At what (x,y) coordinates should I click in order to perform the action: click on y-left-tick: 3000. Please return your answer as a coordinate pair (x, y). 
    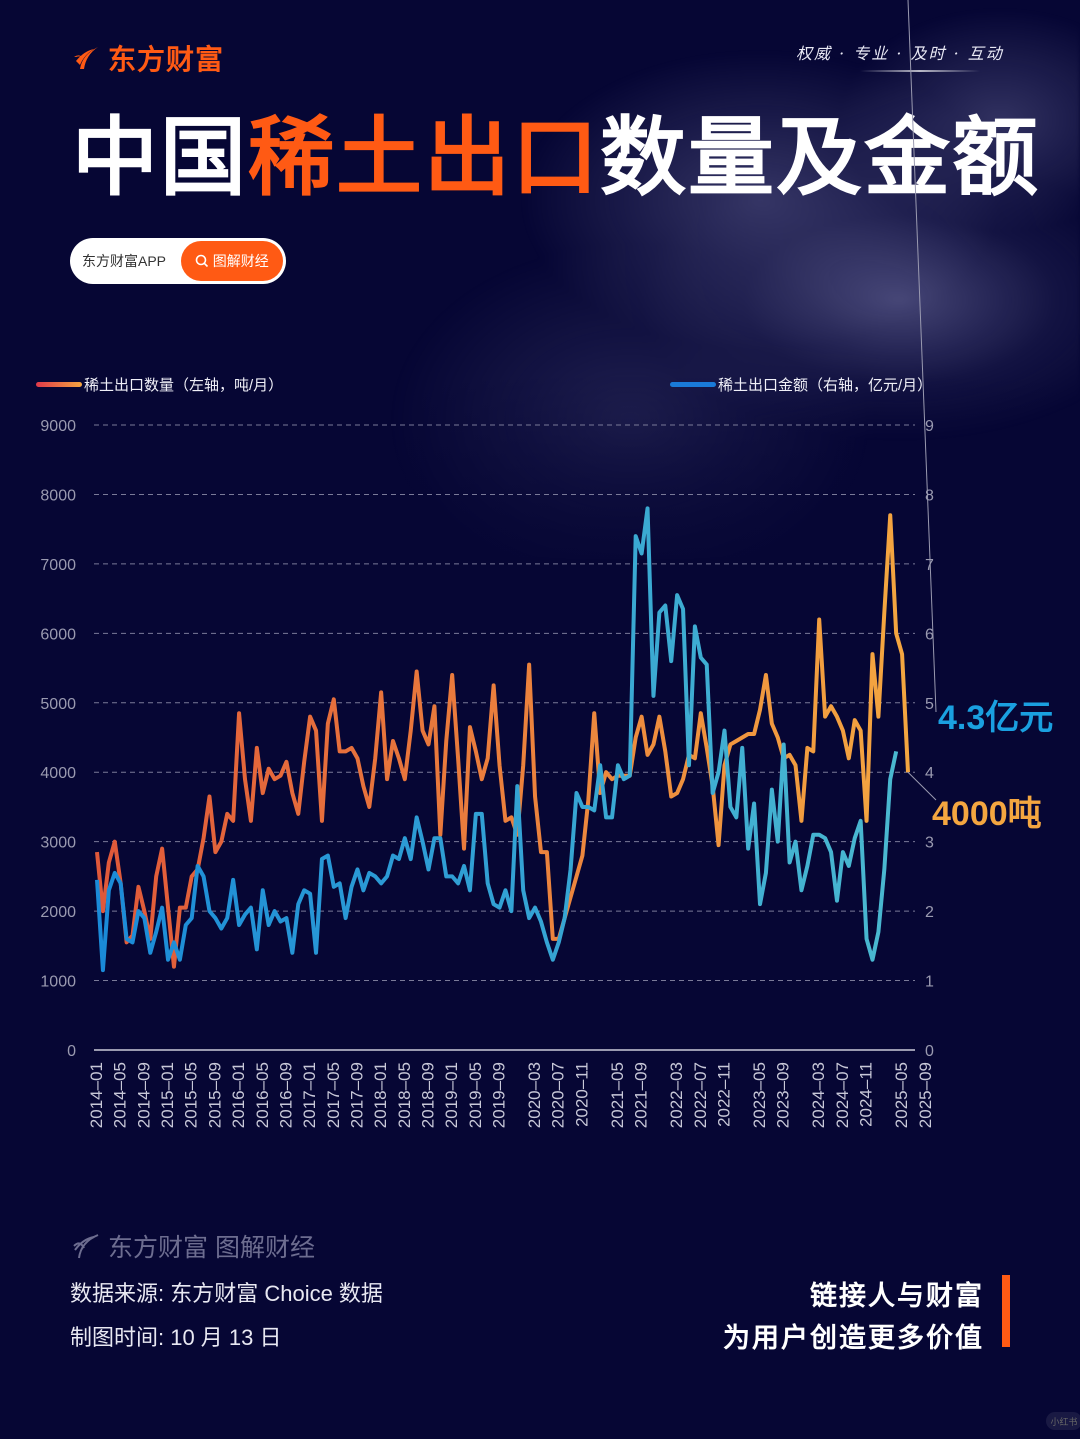
    Looking at the image, I should click on (58, 843).